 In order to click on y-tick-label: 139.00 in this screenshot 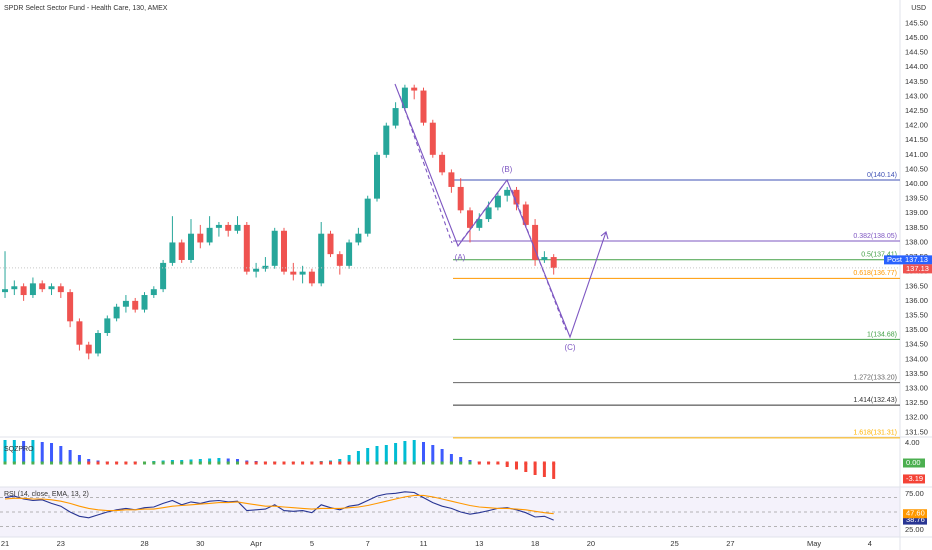, I will do `click(916, 212)`.